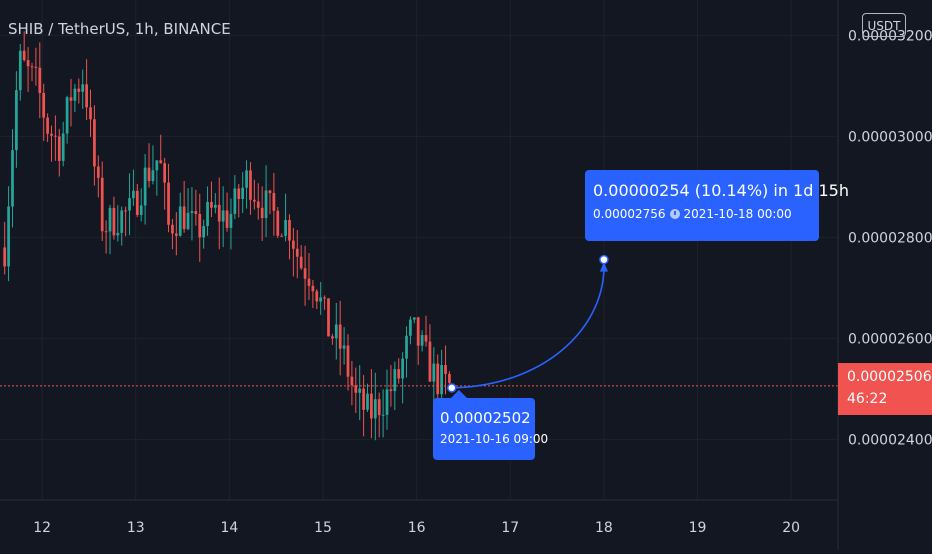 Image resolution: width=932 pixels, height=554 pixels. I want to click on projection-change: 0.00000254 (10.14%) in 1d 15h, so click(721, 190).